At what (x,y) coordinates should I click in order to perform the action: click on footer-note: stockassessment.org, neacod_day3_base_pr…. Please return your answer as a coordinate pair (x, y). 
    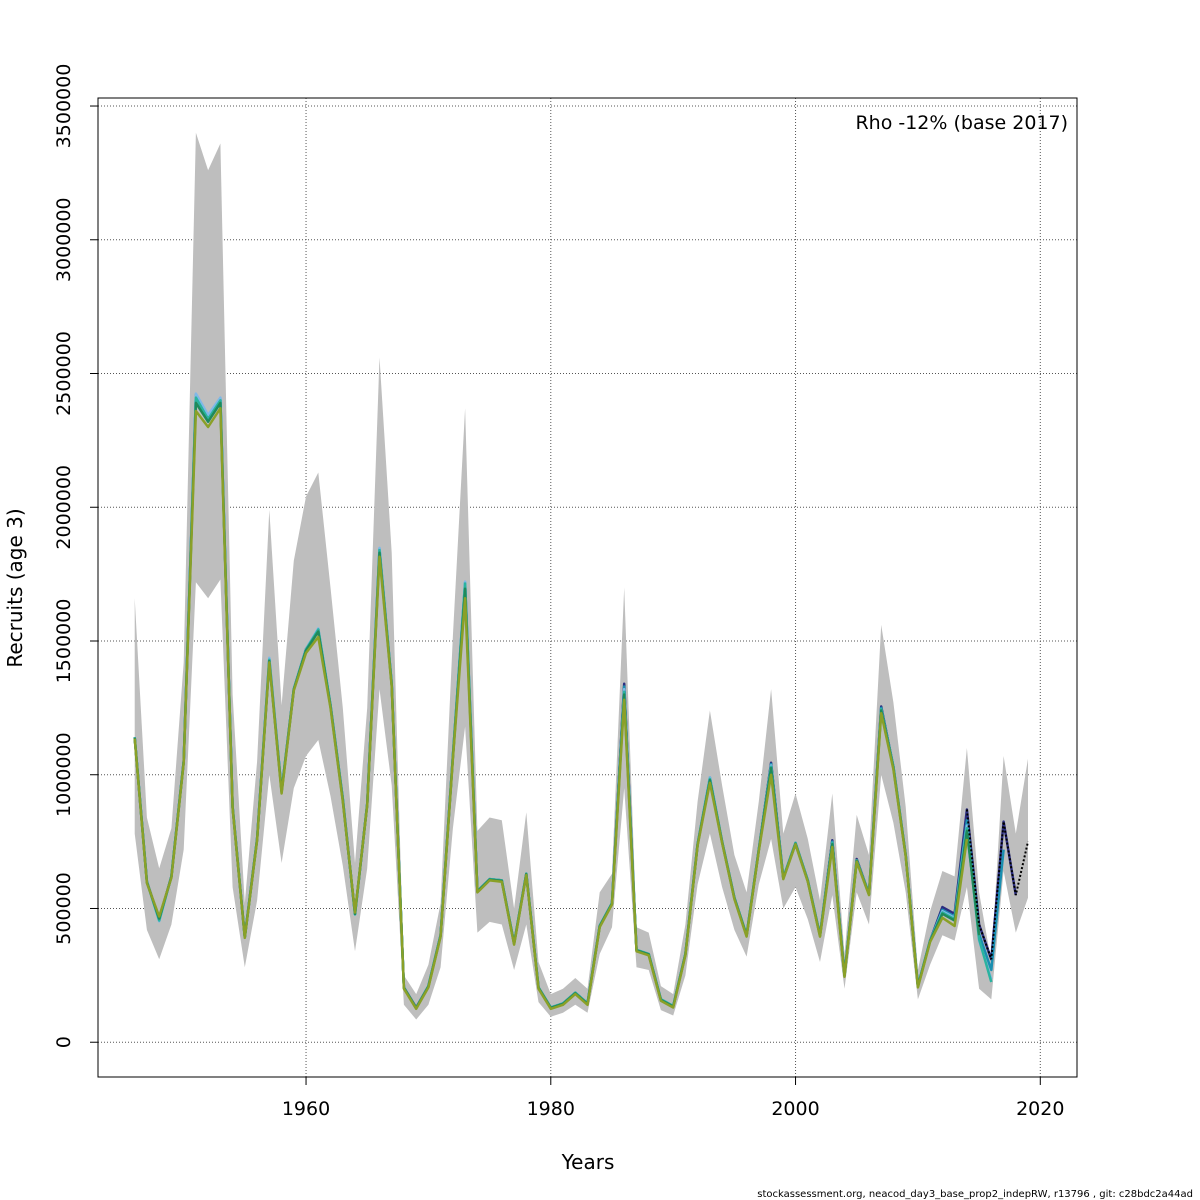
    Looking at the image, I should click on (975, 1194).